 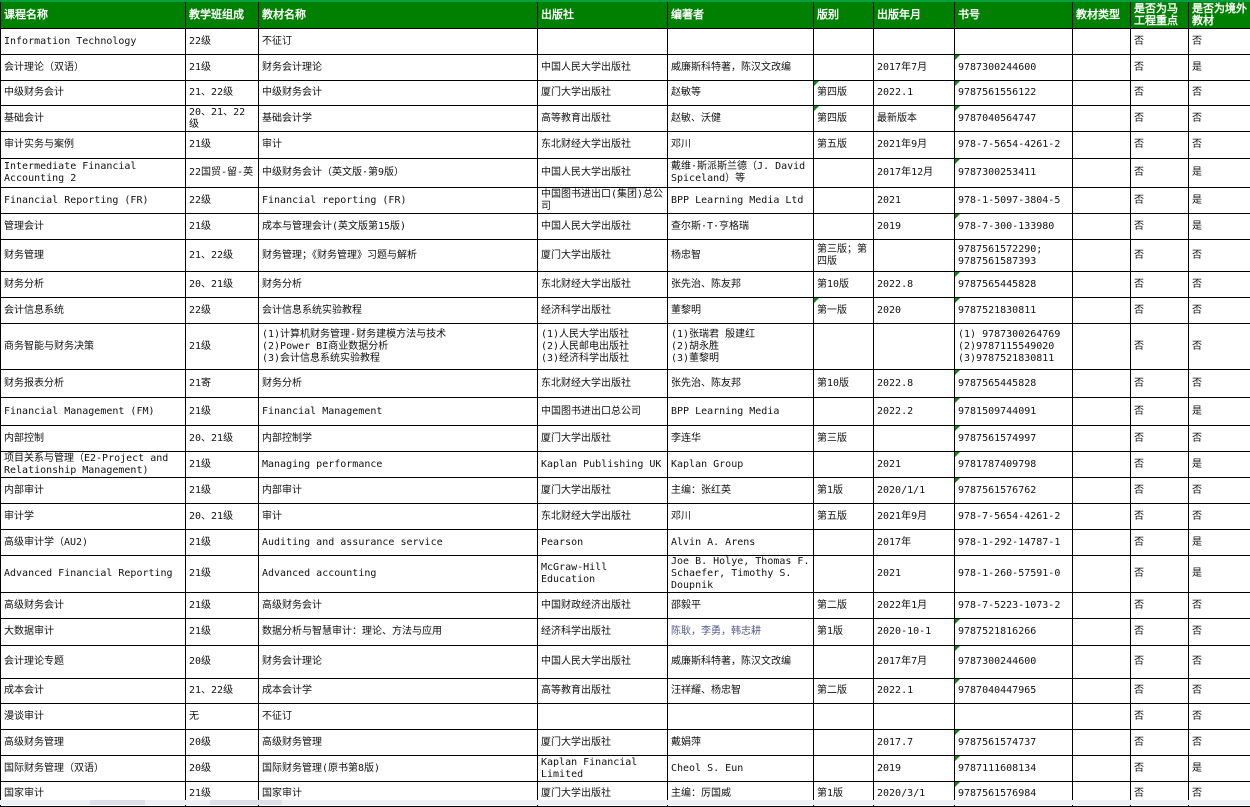 I want to click on cell-publisher: 经济科学出版社, so click(x=603, y=632).